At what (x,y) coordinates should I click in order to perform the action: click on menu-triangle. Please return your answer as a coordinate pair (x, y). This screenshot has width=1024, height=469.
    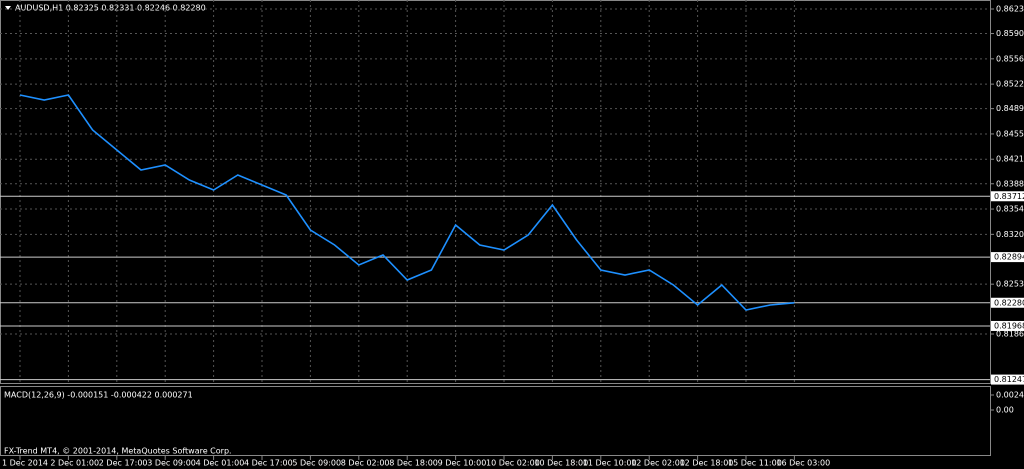
    Looking at the image, I should click on (8, 8).